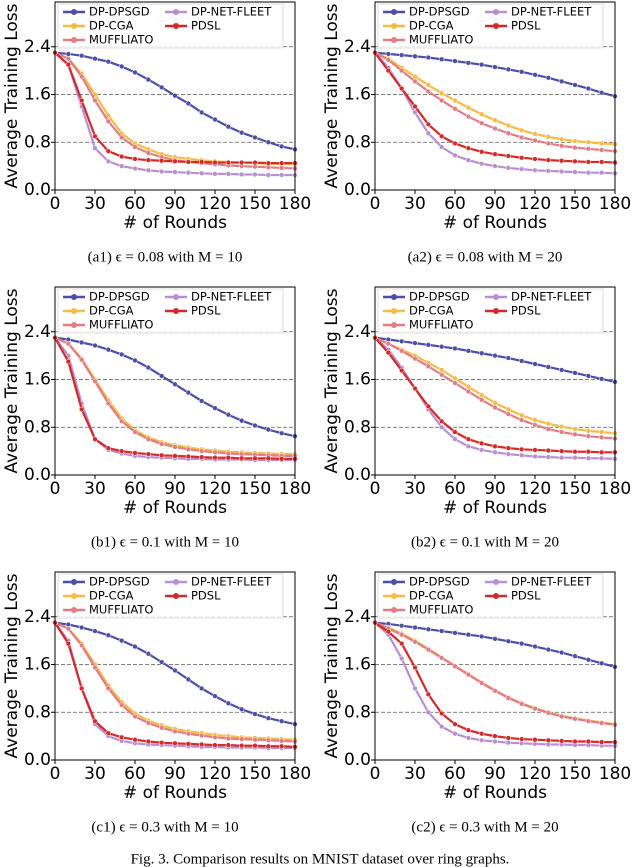 The image size is (640, 867). Describe the element at coordinates (175, 666) in the screenshot. I see `plot-frame` at that location.